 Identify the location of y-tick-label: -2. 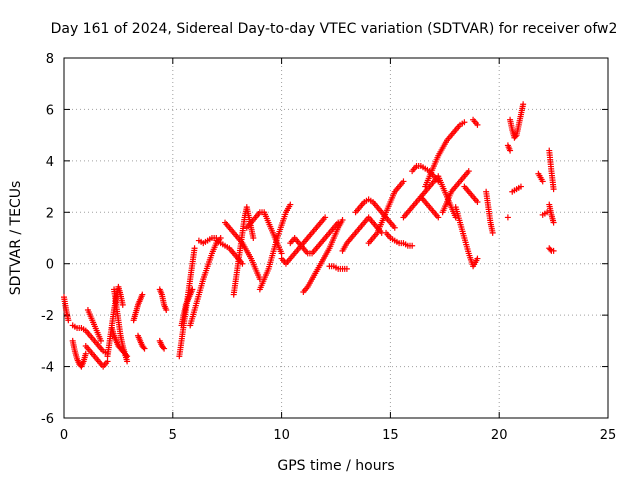
(47, 316).